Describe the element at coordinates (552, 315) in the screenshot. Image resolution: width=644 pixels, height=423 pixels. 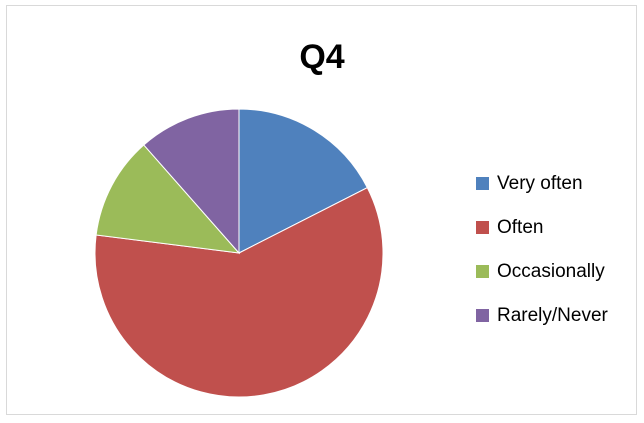
I see `legend-label-rarely-never: Rarely/Never` at that location.